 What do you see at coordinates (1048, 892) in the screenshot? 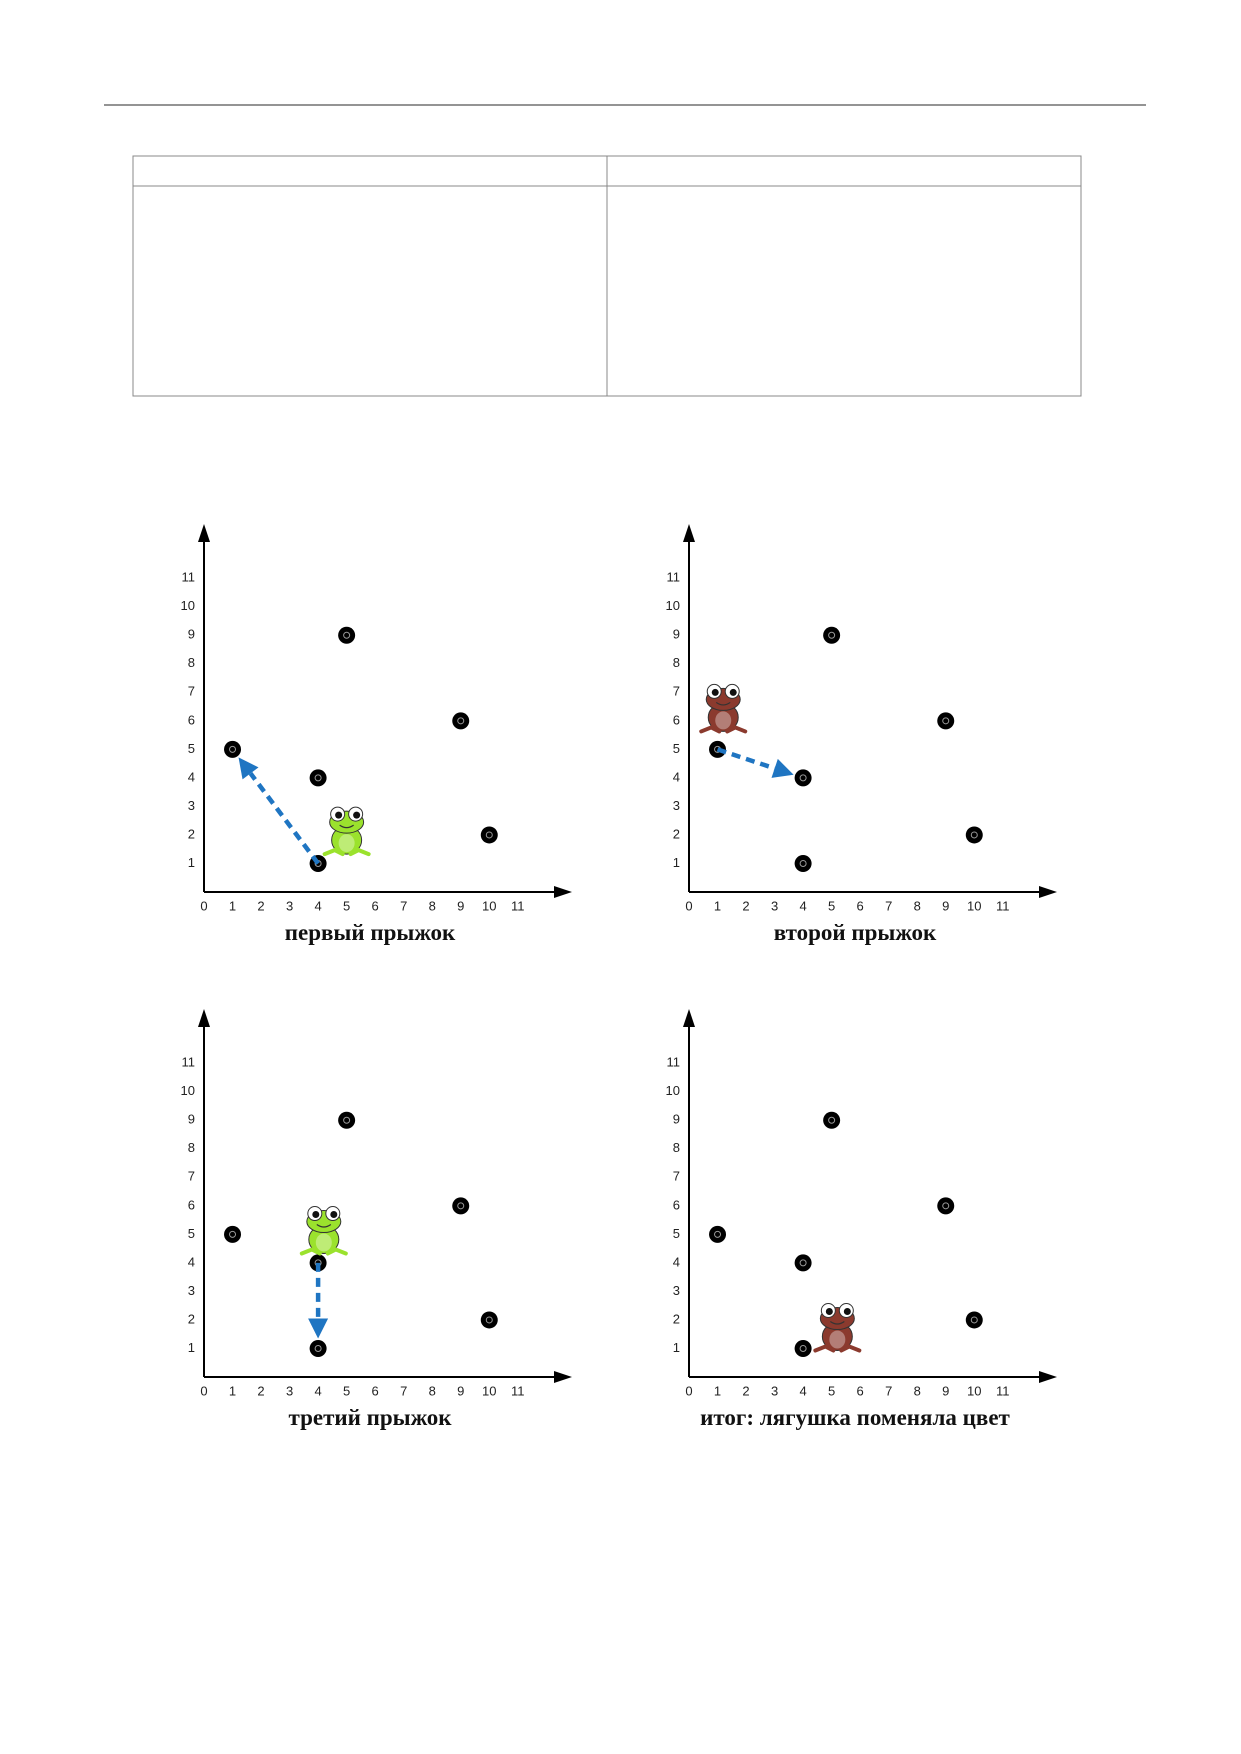
I see `x-axis-arrow` at bounding box center [1048, 892].